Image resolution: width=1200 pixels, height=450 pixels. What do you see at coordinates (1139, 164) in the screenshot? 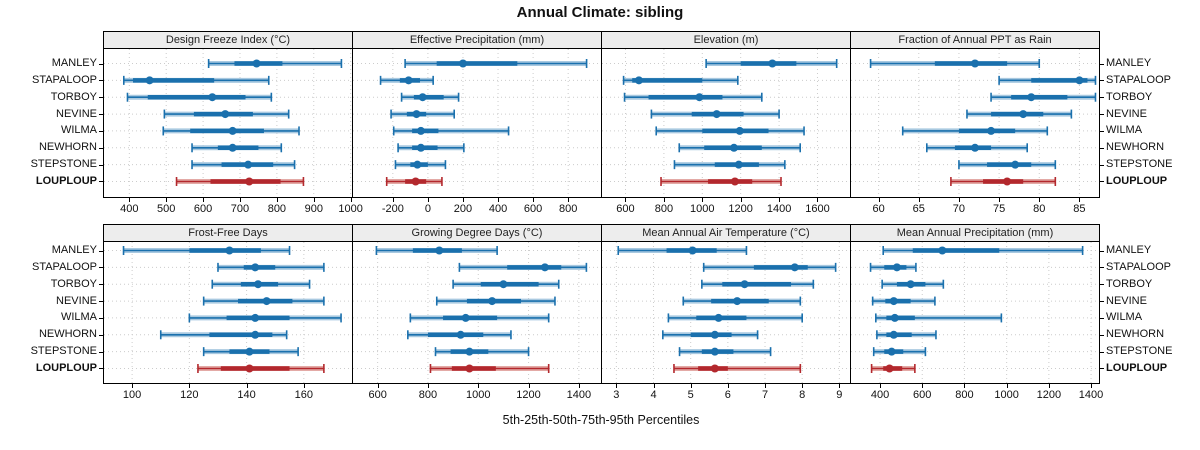
I see `site-label-right-stepstone: STEPSTONE` at bounding box center [1139, 164].